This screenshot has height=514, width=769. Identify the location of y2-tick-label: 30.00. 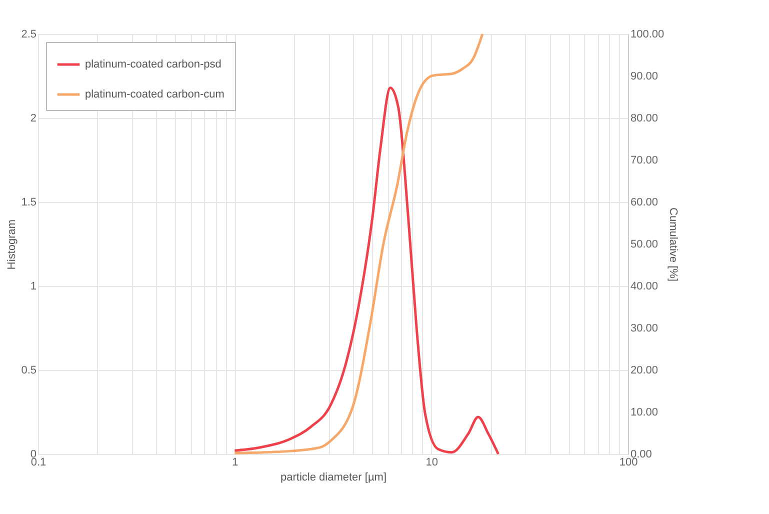
(644, 328).